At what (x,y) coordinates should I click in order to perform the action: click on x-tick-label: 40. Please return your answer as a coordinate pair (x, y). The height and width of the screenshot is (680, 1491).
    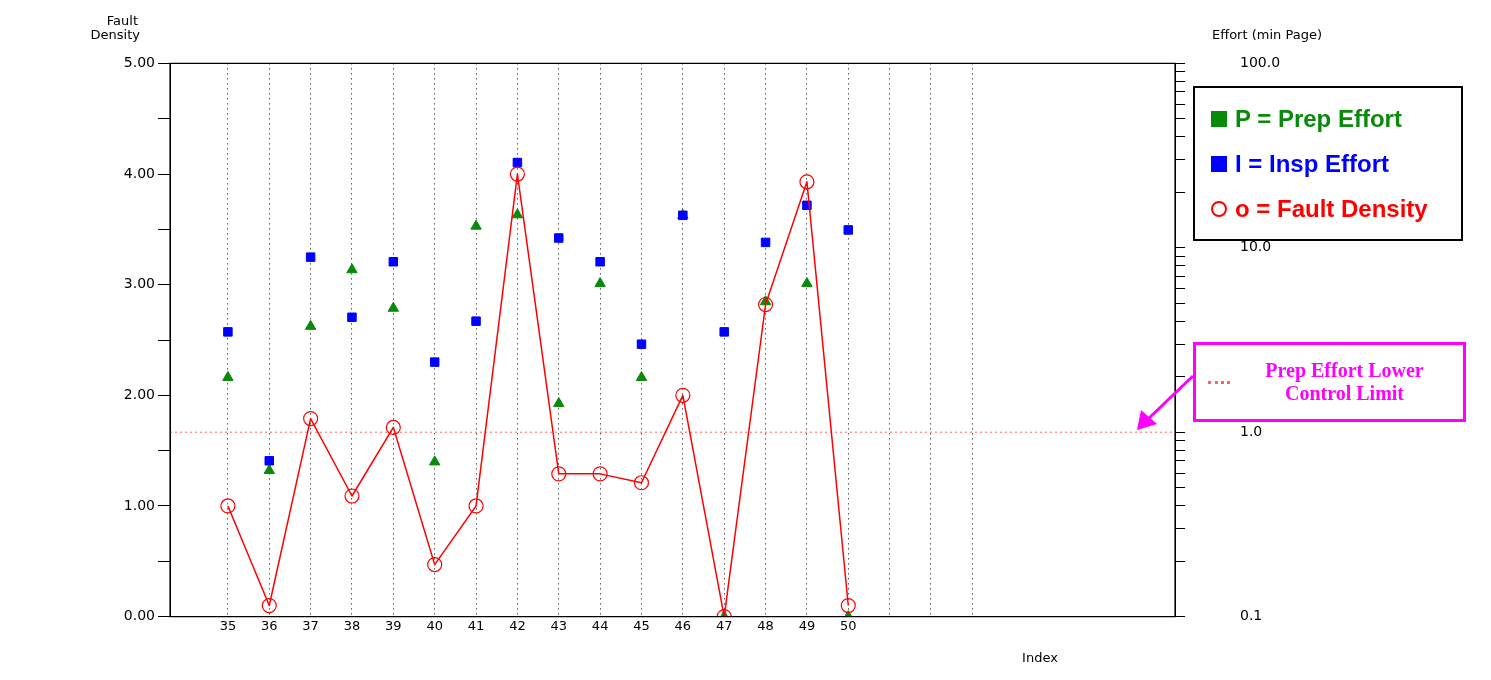
    Looking at the image, I should click on (434, 625).